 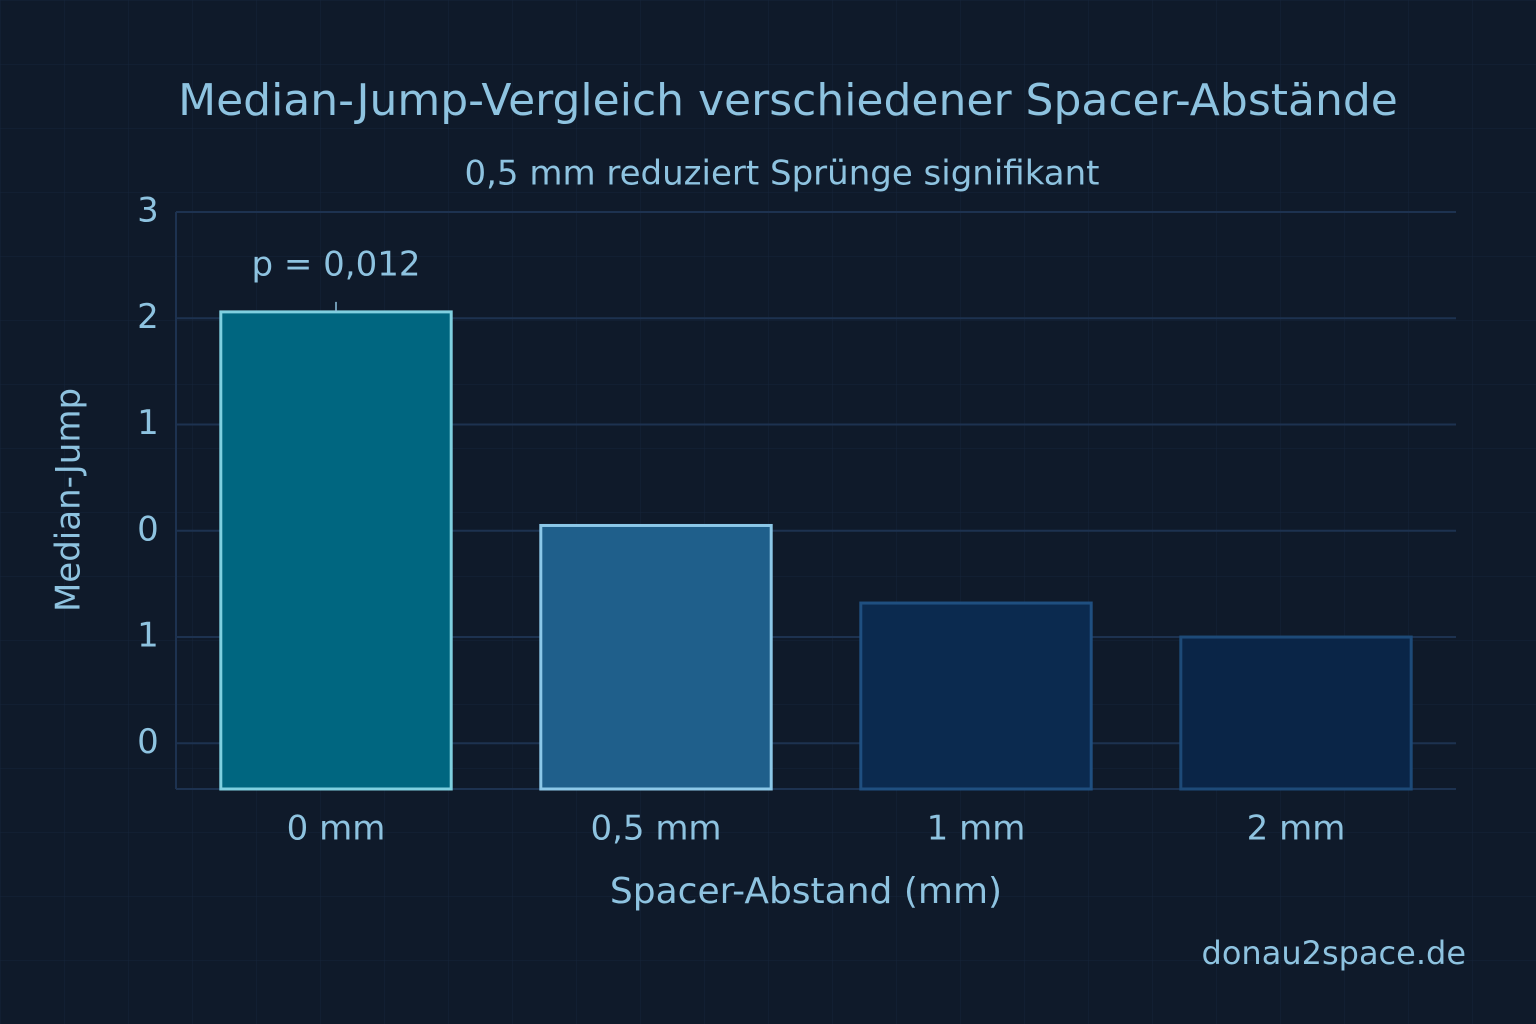 What do you see at coordinates (69, 500) in the screenshot?
I see `y-axis-label: Median-Jump` at bounding box center [69, 500].